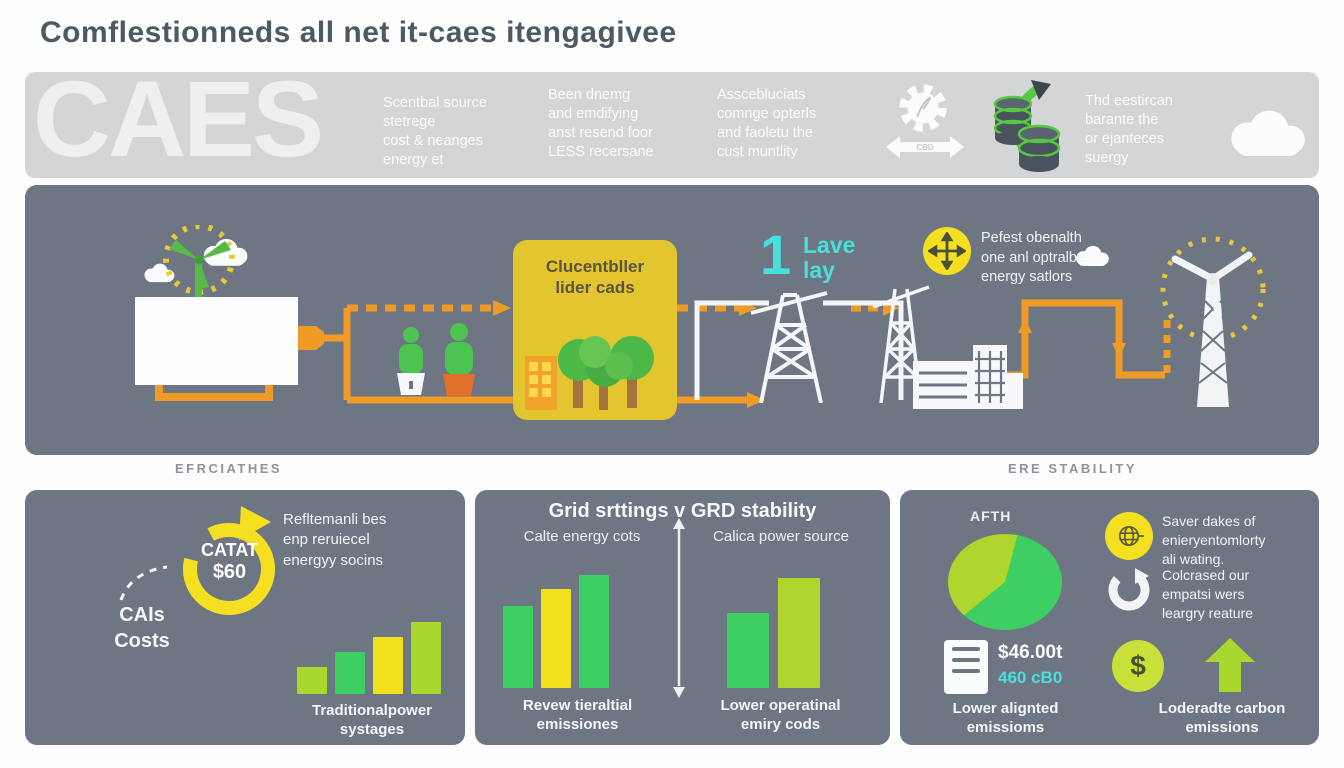 The height and width of the screenshot is (768, 1344). I want to click on step-number: 1, so click(776, 254).